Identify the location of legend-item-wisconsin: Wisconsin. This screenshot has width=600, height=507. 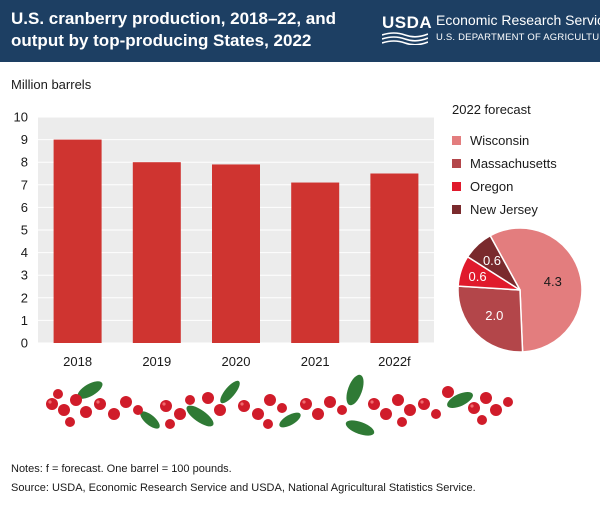
(522, 140).